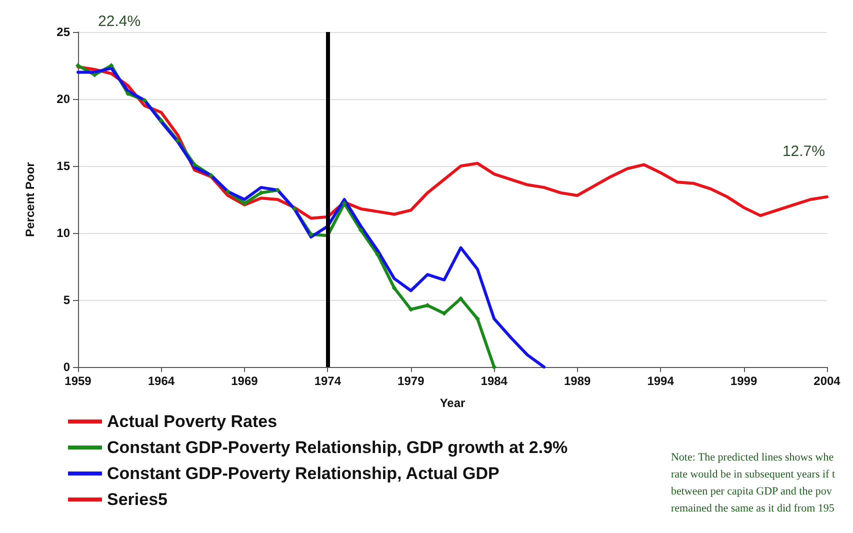 The height and width of the screenshot is (533, 853). Describe the element at coordinates (337, 447) in the screenshot. I see `legend-label: Constant GDP-Poverty Relationship, GDP growth at 2.9%` at that location.